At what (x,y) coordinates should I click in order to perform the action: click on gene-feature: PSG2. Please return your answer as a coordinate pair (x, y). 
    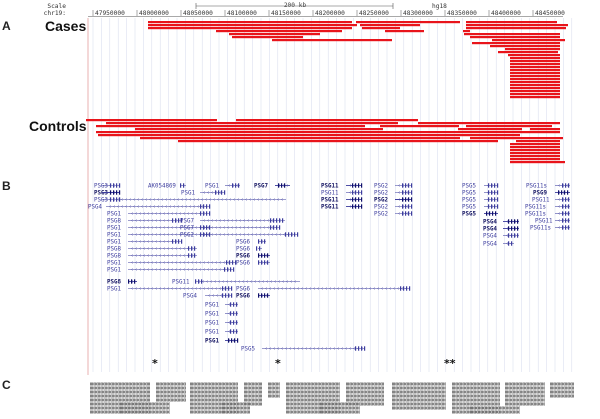
    Looking at the image, I should click on (239, 235).